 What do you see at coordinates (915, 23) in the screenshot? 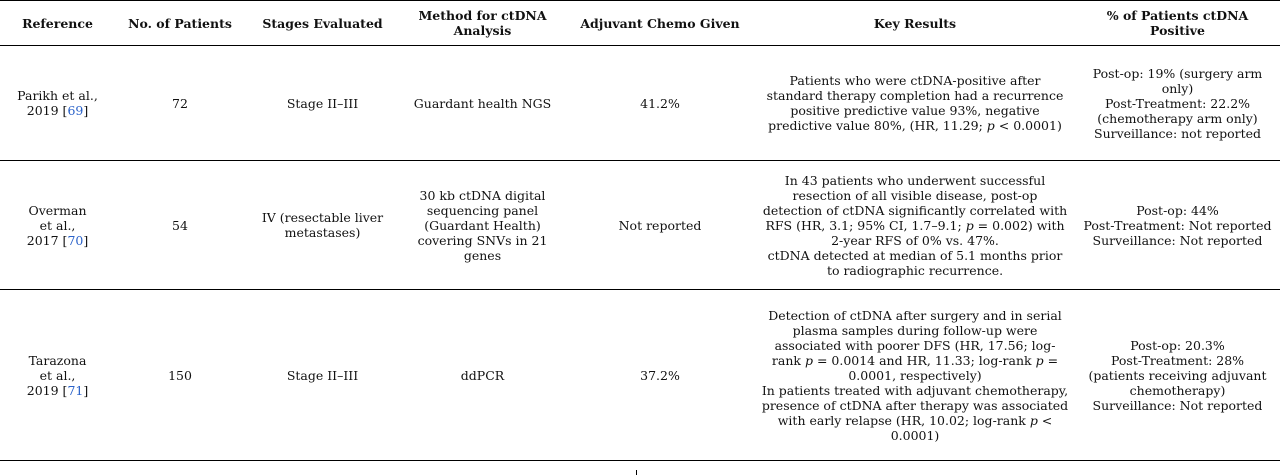
I see `header-results: Key Results` at bounding box center [915, 23].